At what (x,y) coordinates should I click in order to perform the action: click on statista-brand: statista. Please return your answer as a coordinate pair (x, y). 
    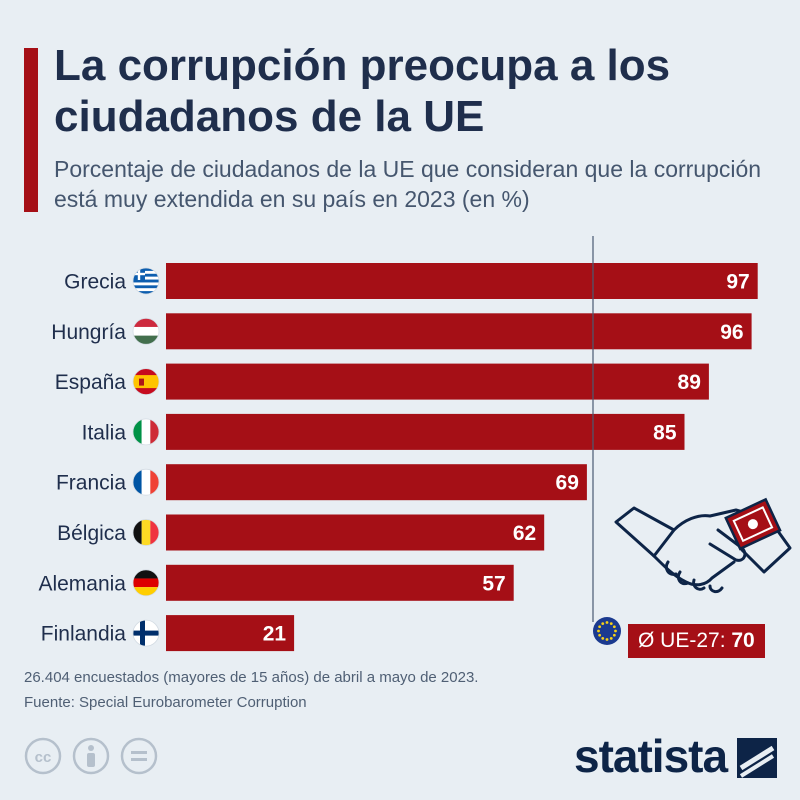
    Looking at the image, I should click on (651, 756).